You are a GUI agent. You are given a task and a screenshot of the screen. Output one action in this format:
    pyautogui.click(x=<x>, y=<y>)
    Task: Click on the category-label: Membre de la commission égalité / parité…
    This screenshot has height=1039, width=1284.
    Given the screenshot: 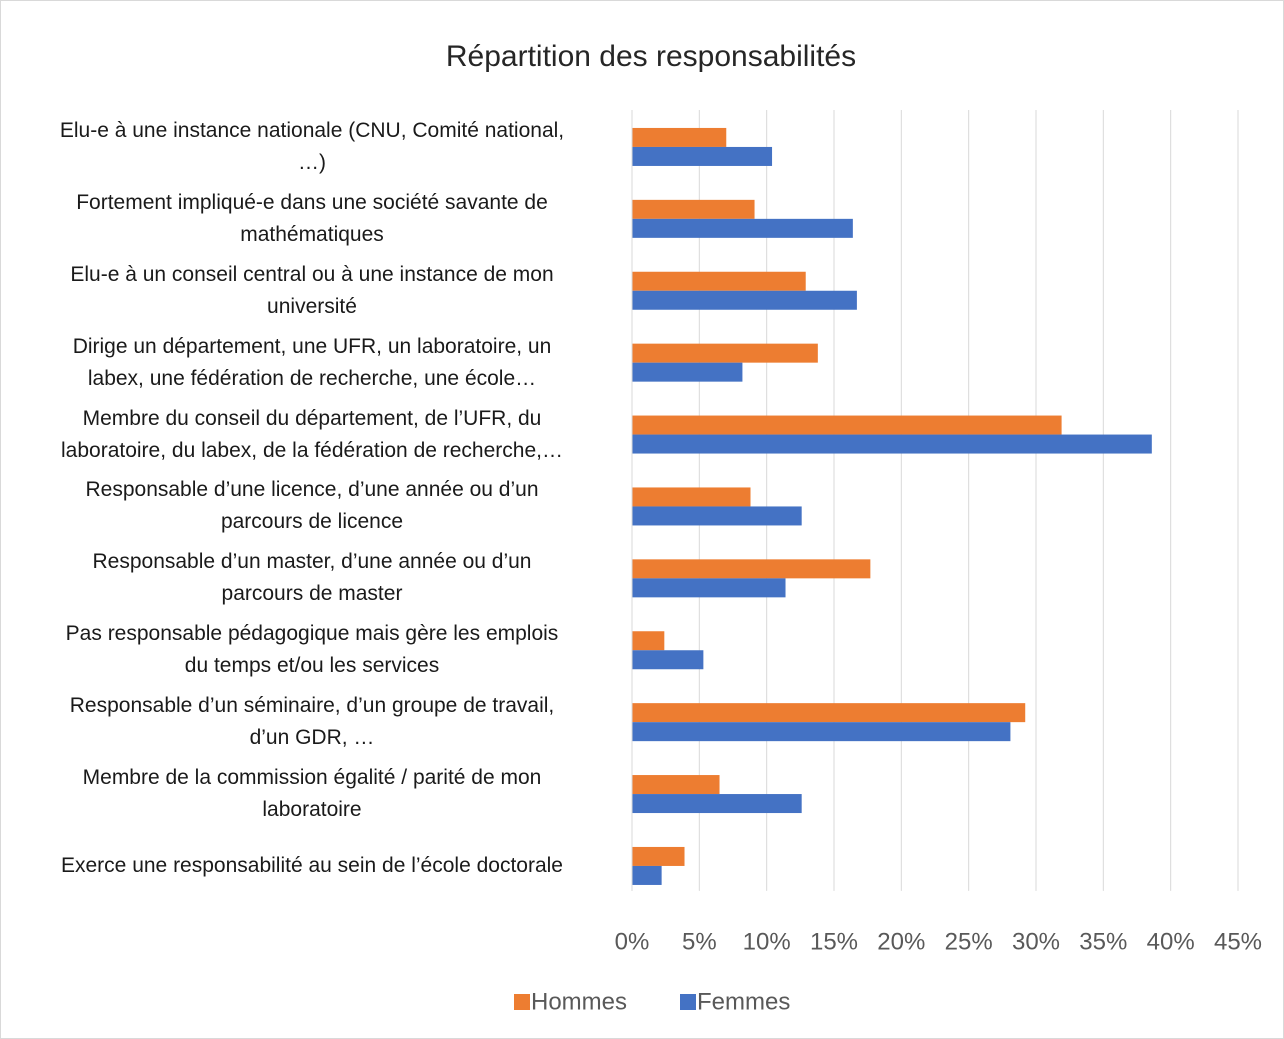 What is the action you would take?
    pyautogui.click(x=312, y=794)
    